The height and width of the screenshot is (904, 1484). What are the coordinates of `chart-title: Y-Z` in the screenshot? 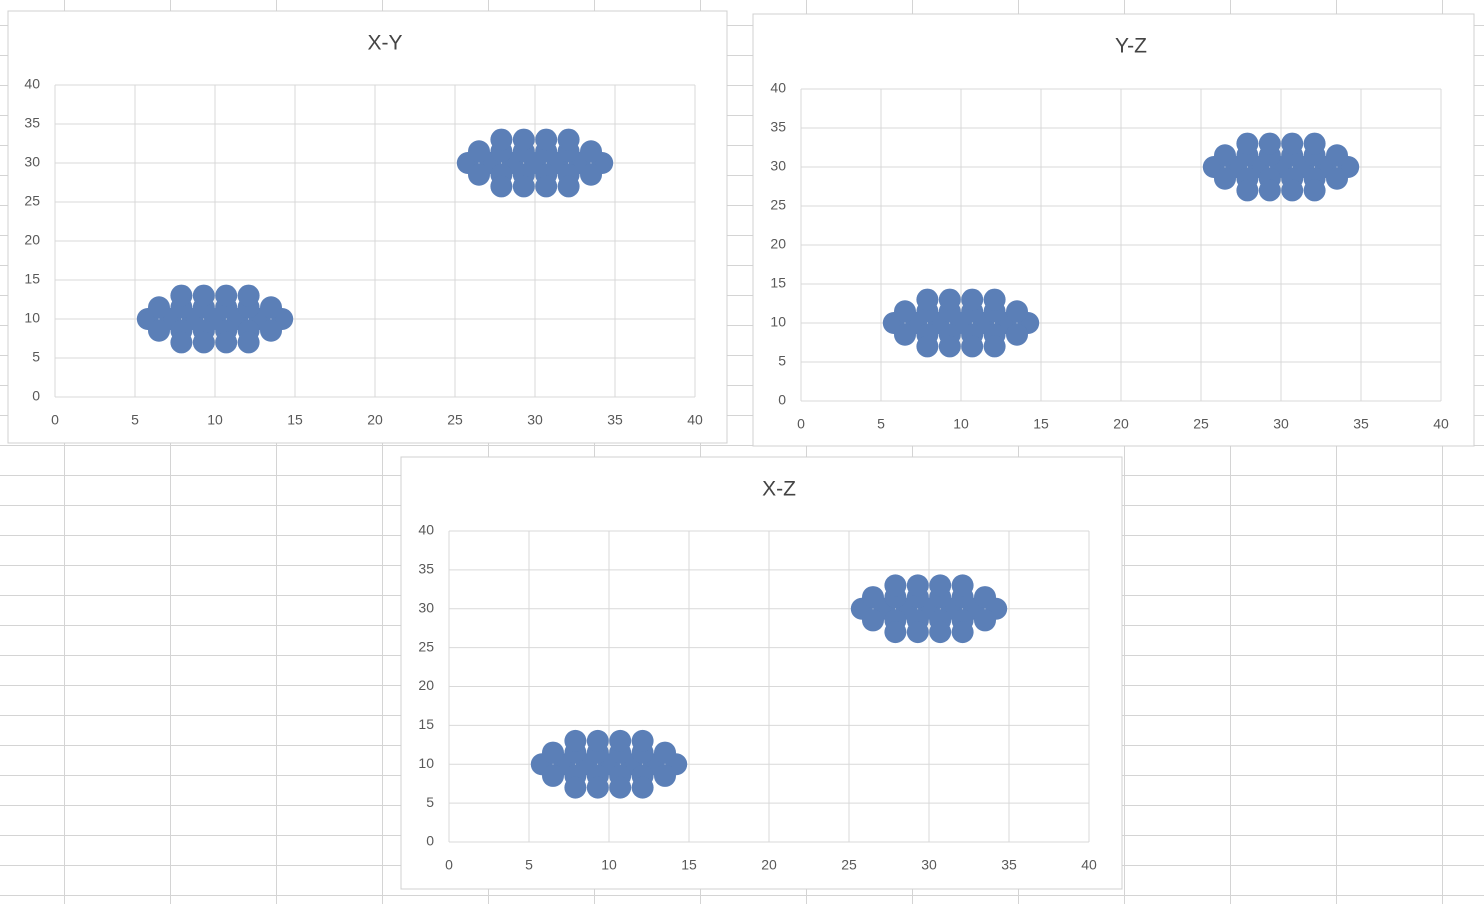 It's located at (1131, 46).